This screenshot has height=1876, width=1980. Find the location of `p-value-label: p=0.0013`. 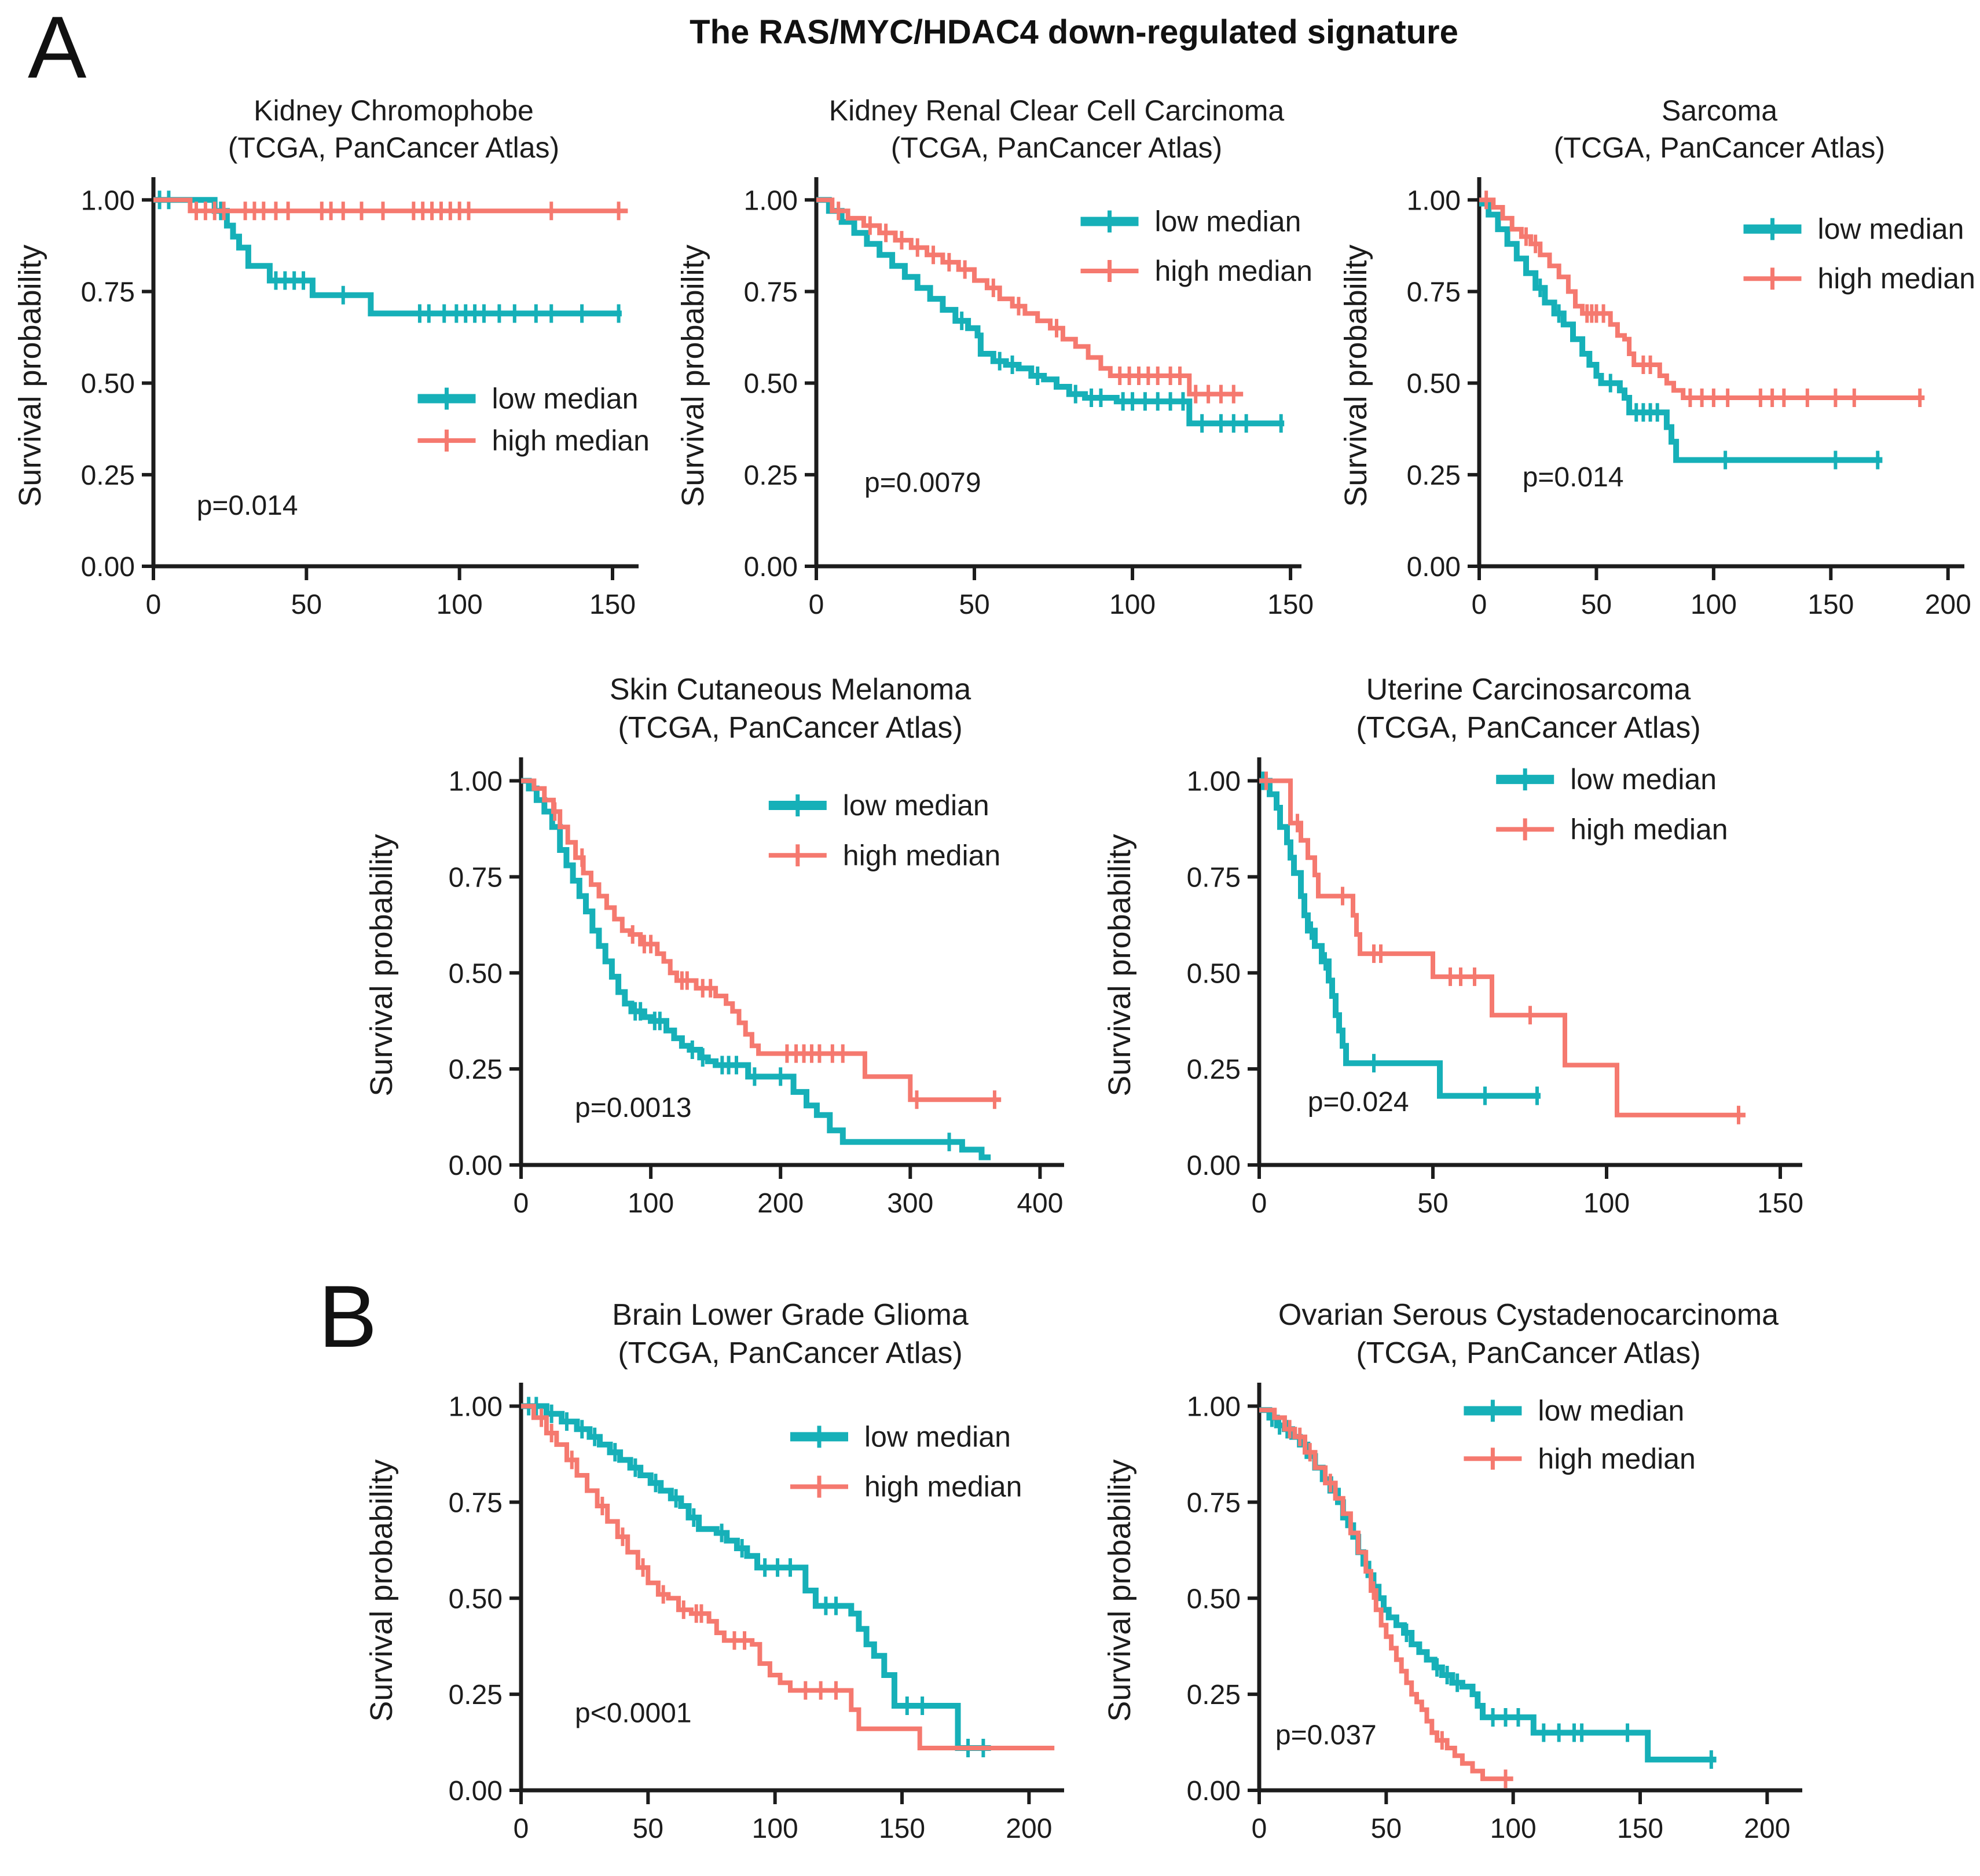

p-value-label: p=0.0013 is located at coordinates (633, 1108).